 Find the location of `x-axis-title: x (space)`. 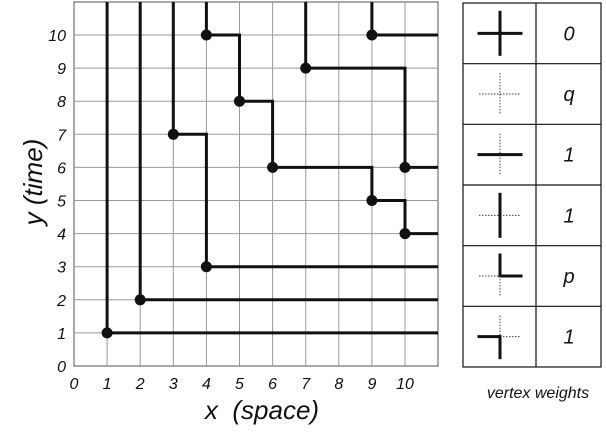

x-axis-title: x (space) is located at coordinates (261, 410).